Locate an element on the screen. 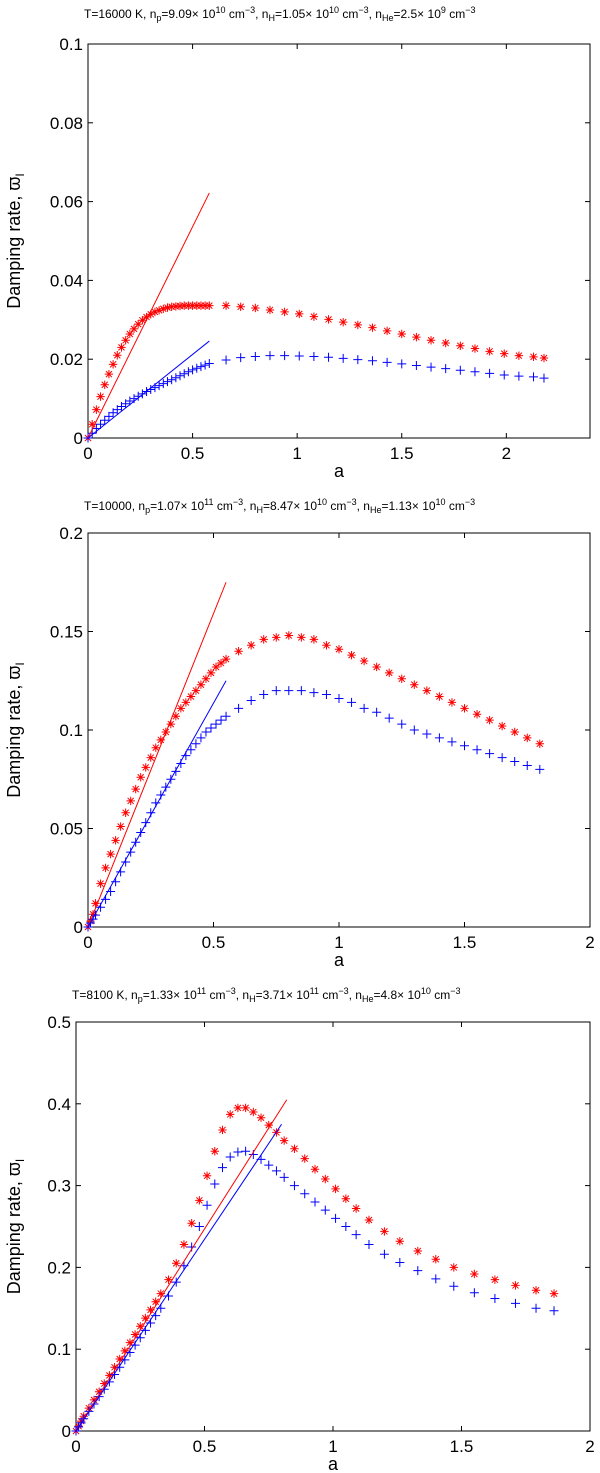  x-tick-label: 1 is located at coordinates (338, 942).